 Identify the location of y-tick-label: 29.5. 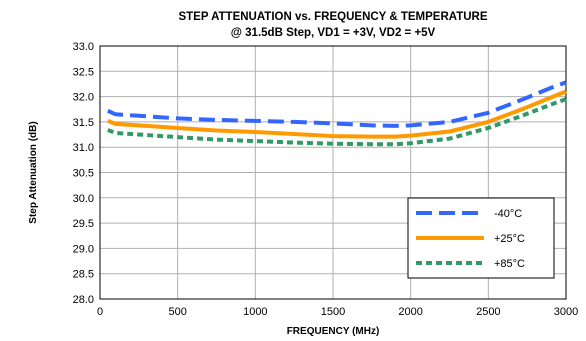
(83, 224).